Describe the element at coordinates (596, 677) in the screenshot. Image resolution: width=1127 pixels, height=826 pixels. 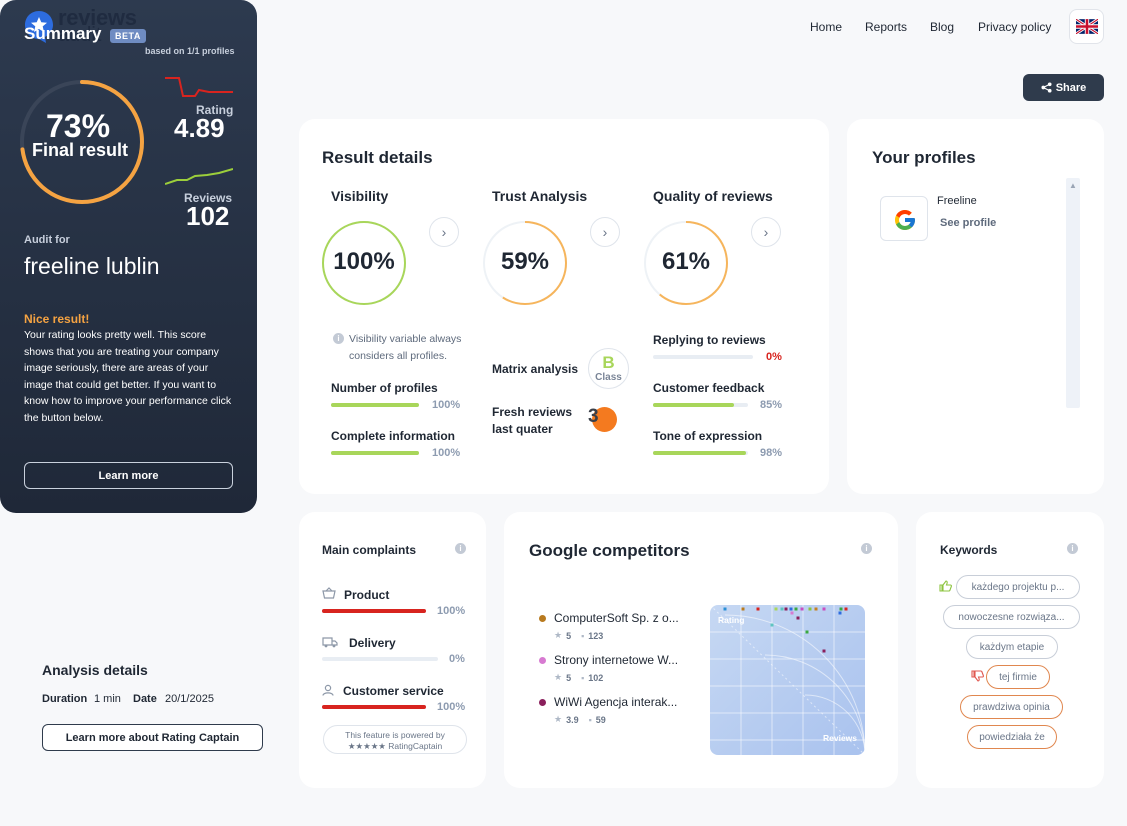
I see `competitor-reviews: 102` at that location.